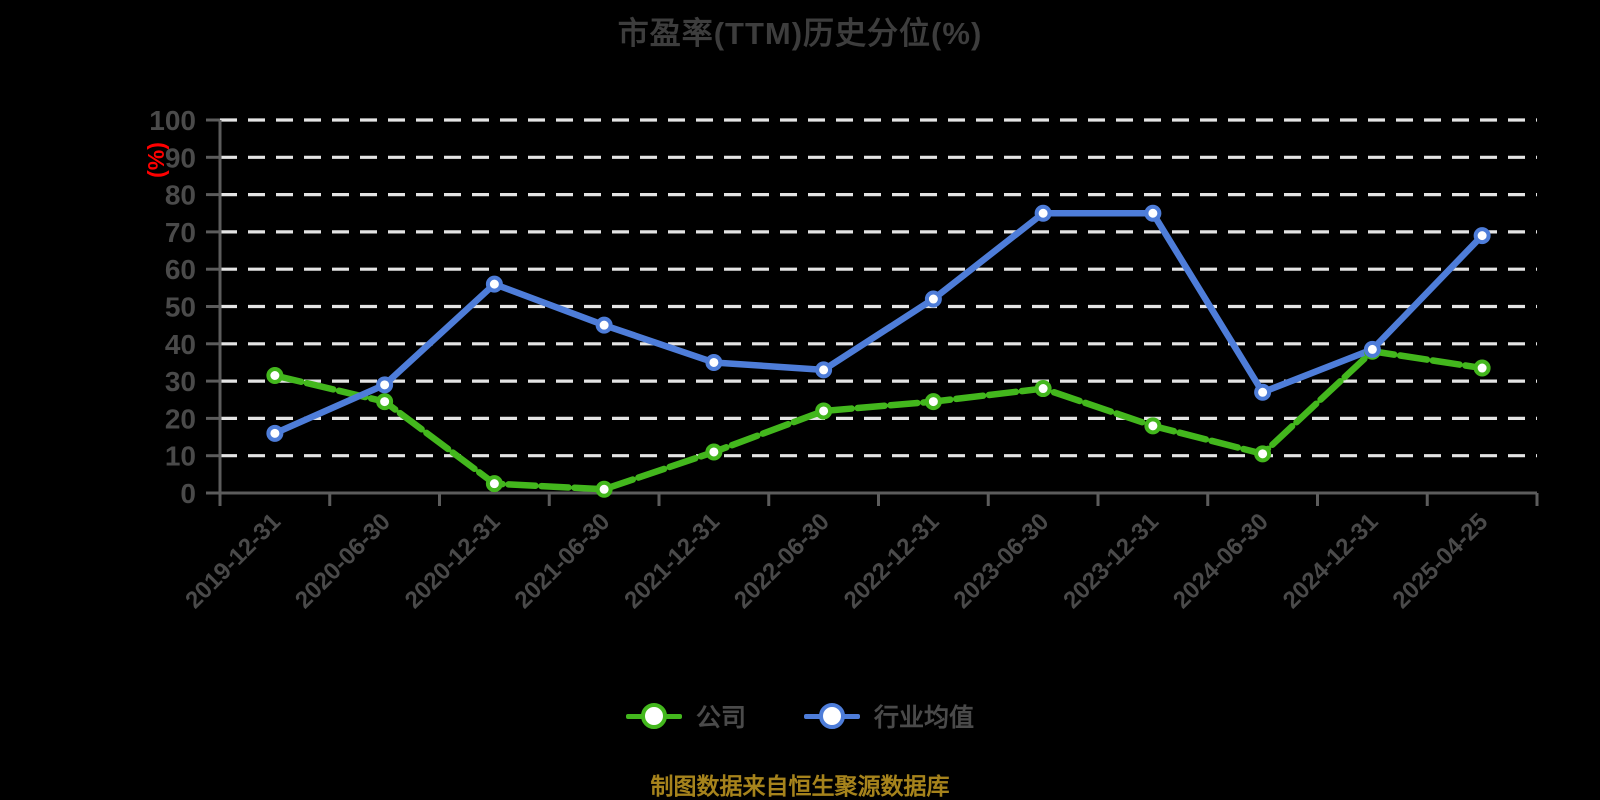 The height and width of the screenshot is (800, 1600). I want to click on y-tick-label: 90, so click(180, 157).